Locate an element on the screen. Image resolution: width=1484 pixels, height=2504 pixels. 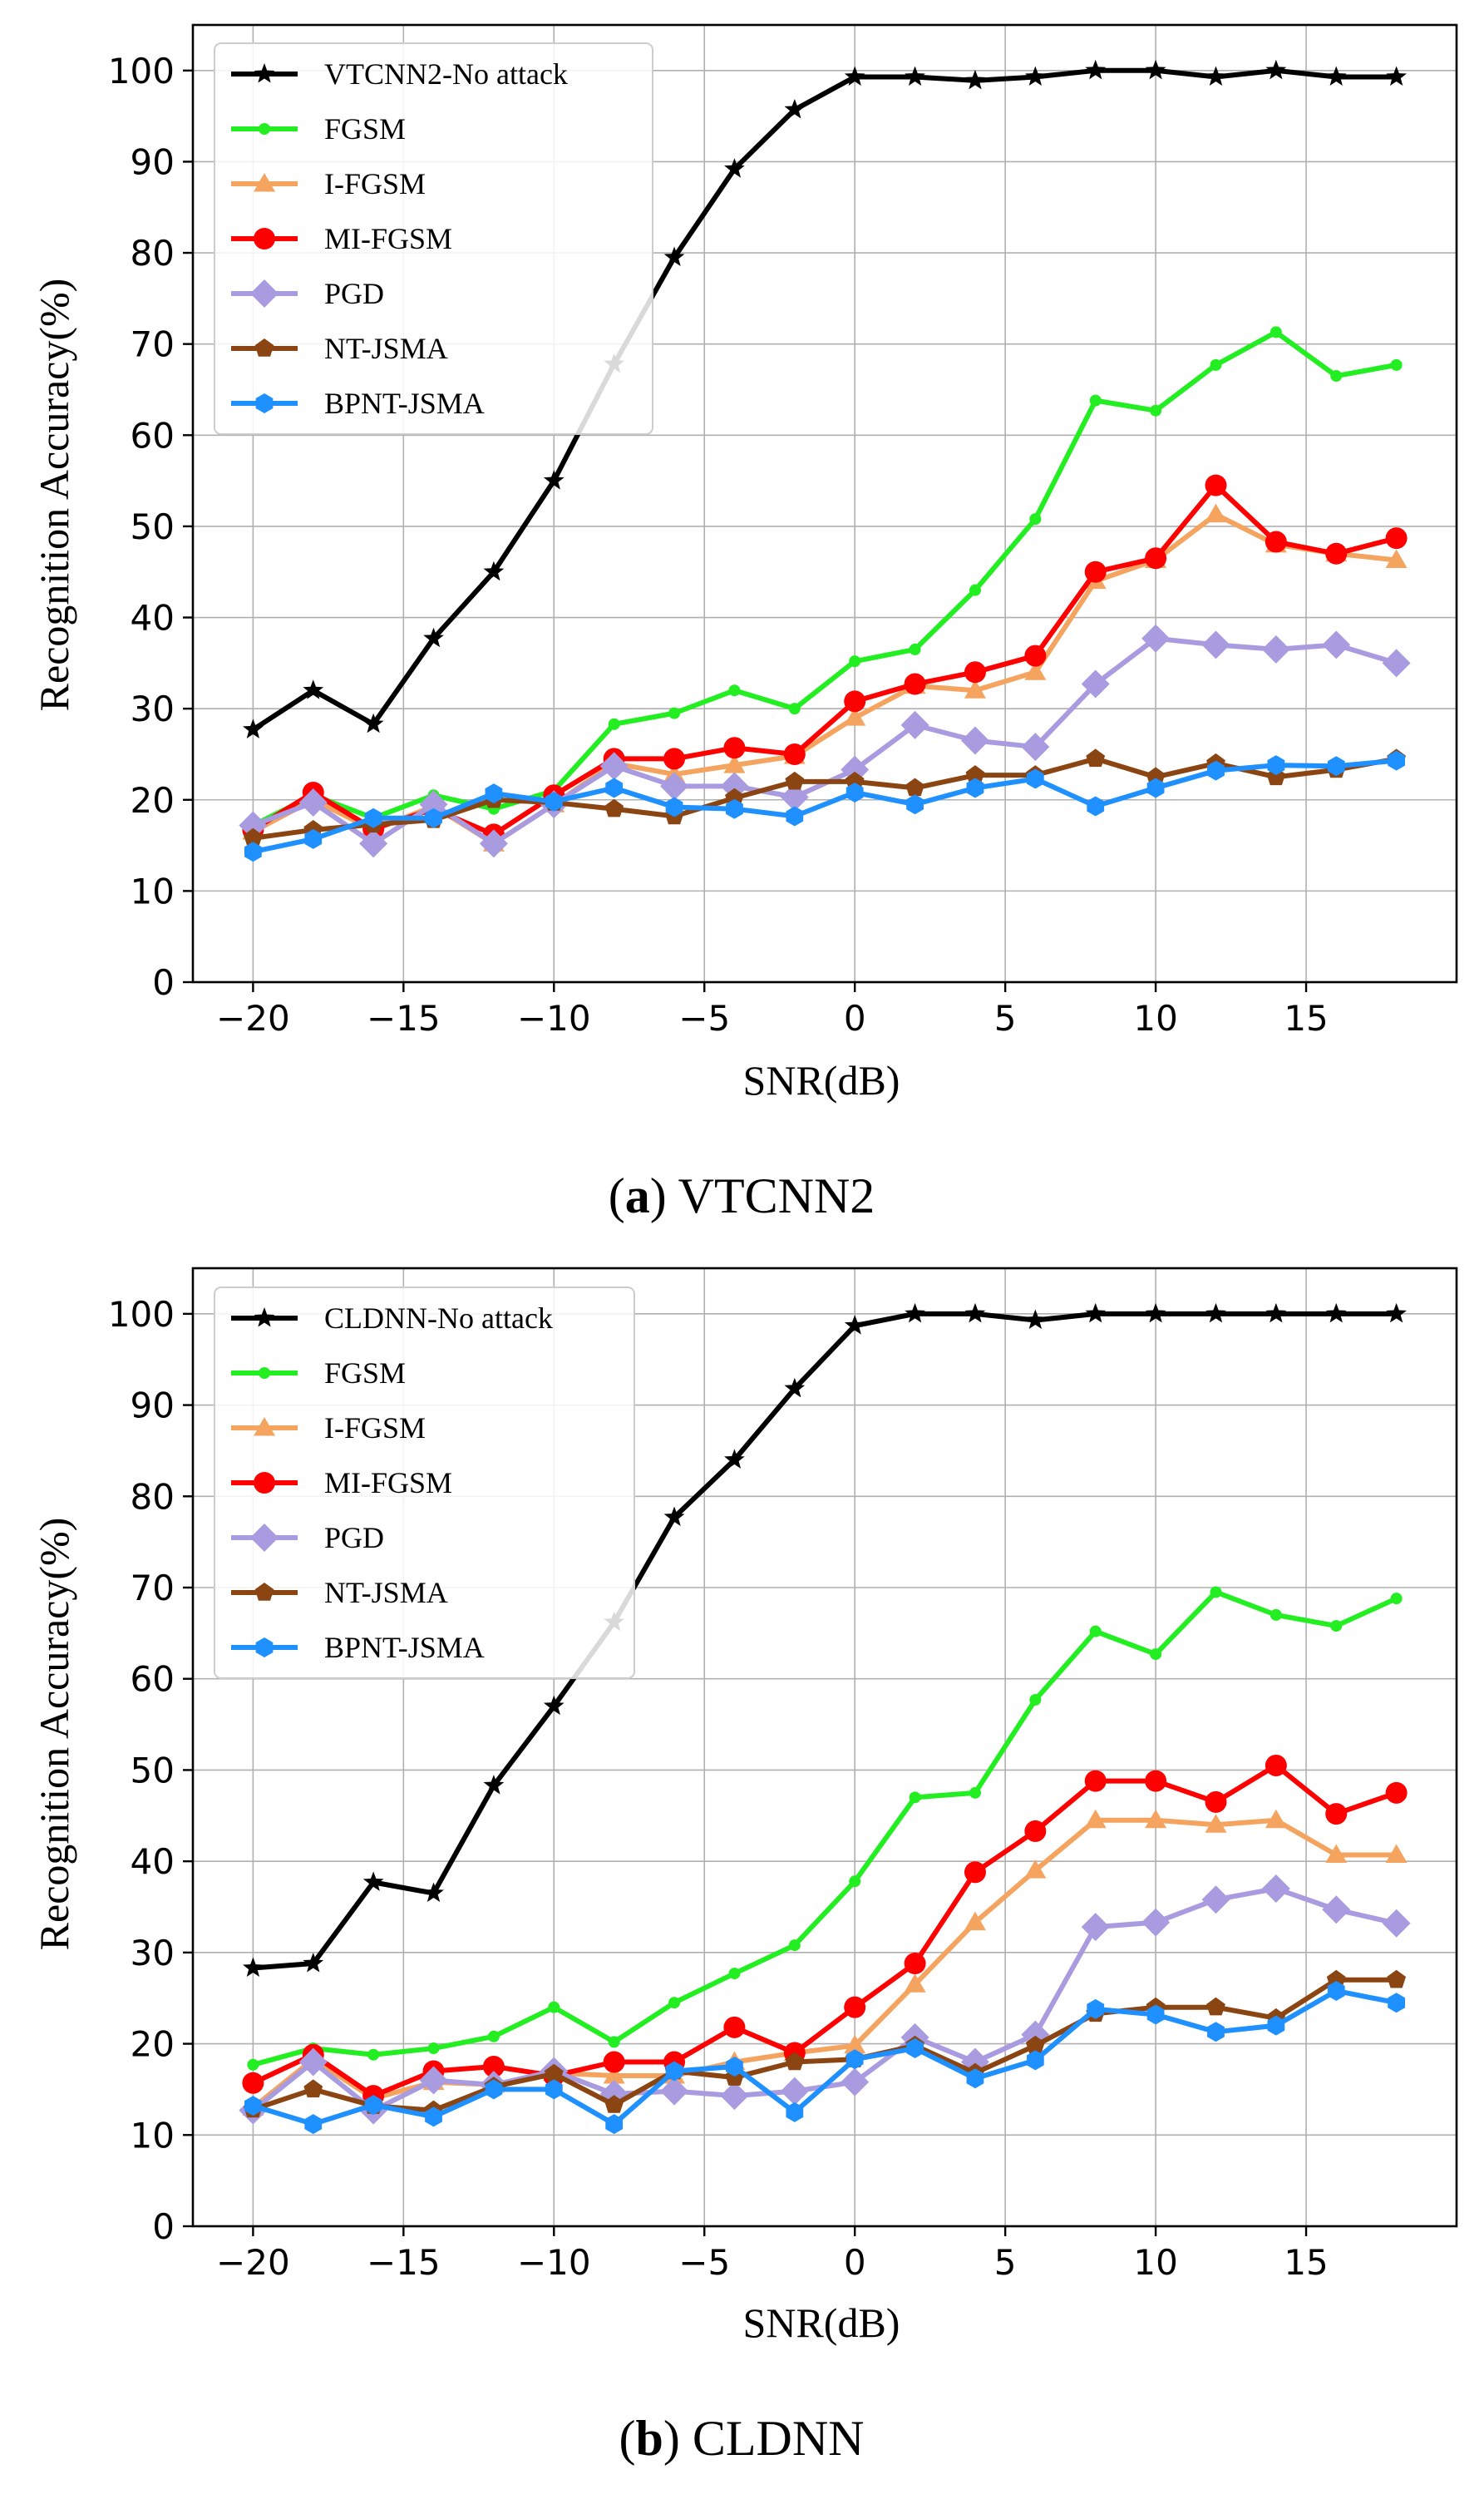
y-tick-label: 20 is located at coordinates (153, 2044).